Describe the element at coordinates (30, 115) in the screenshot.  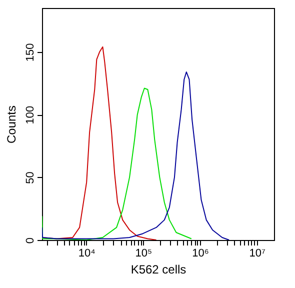
I see `y-tick-label: 100` at that location.